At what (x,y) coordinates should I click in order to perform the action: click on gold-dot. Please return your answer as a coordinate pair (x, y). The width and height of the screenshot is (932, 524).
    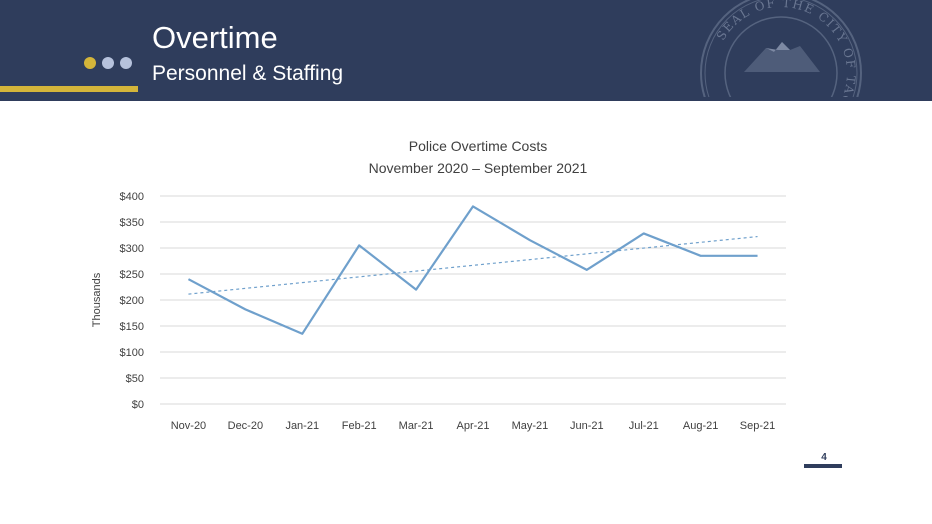
    Looking at the image, I should click on (90, 63).